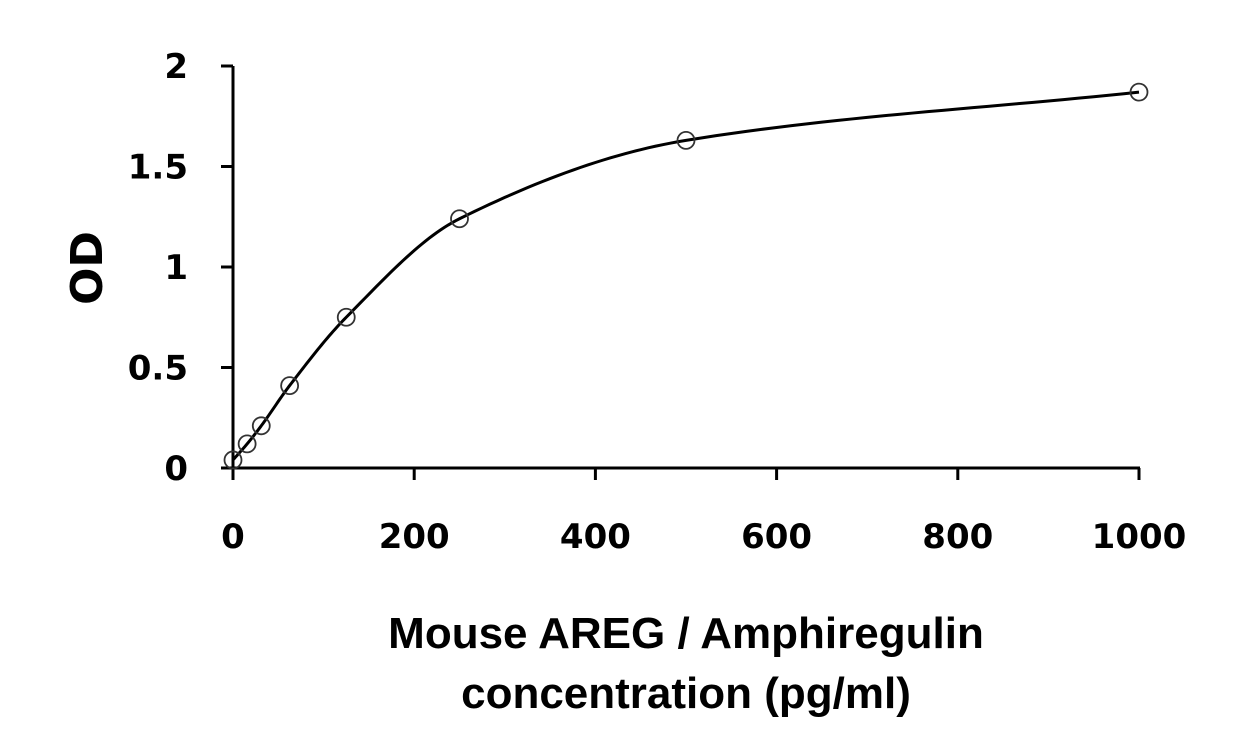  I want to click on y-tick-label: 0.5, so click(158, 369).